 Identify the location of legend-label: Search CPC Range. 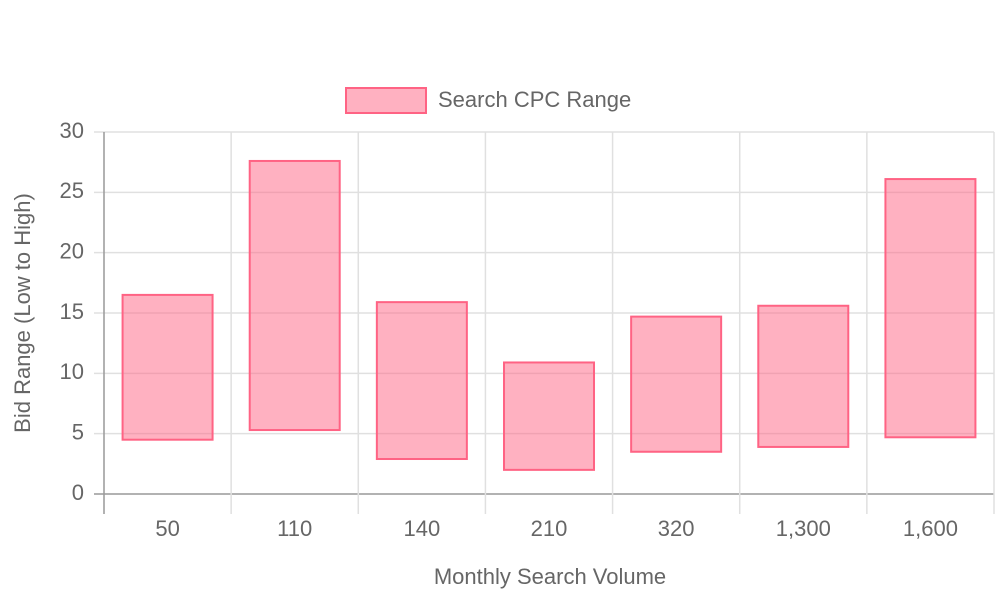
(534, 99).